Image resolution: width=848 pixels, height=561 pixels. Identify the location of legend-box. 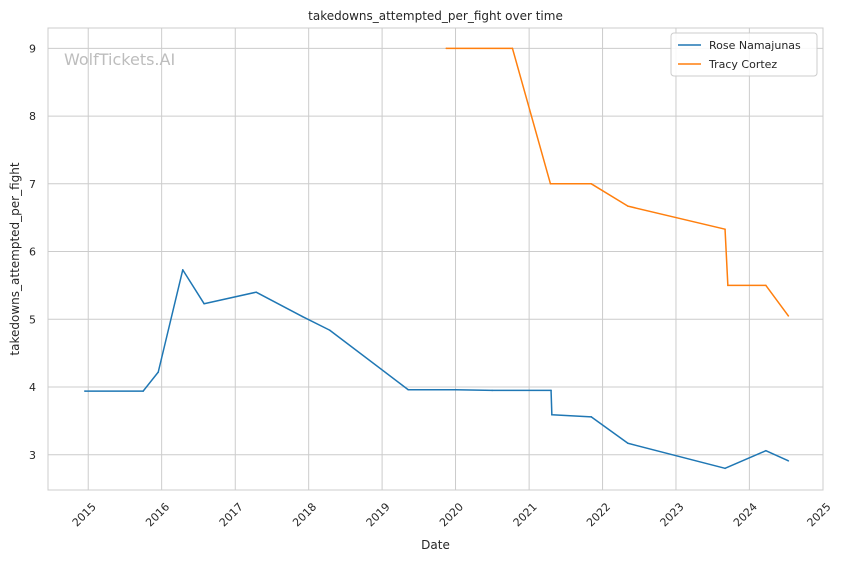
(744, 54).